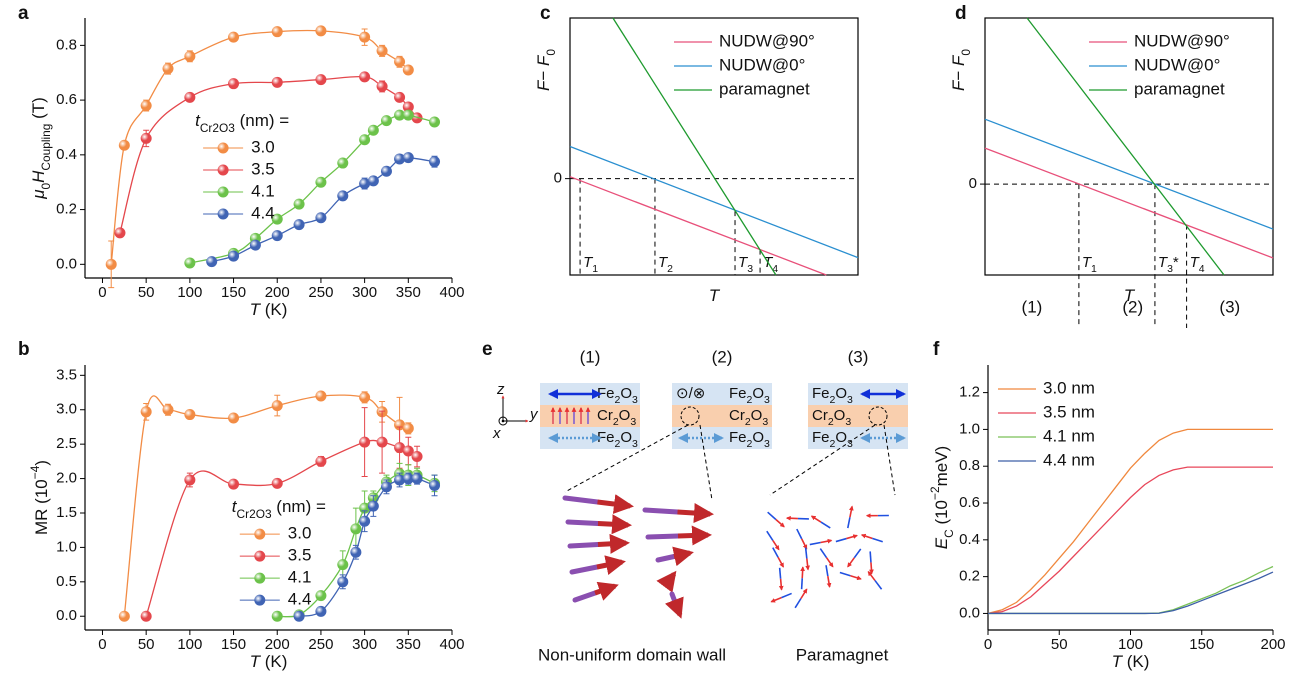 This screenshot has height=678, width=1290. Describe the element at coordinates (1069, 435) in the screenshot. I see `legend-label: 4.1 nm` at that location.